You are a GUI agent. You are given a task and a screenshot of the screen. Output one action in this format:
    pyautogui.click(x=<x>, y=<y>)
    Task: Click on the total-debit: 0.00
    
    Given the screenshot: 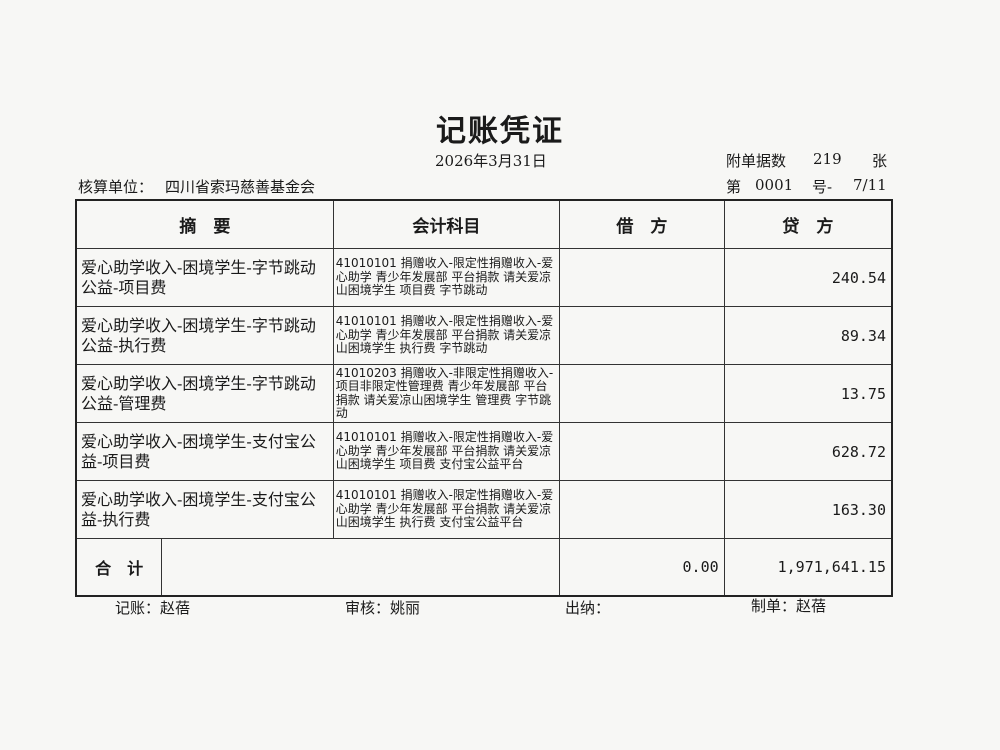 What is the action you would take?
    pyautogui.click(x=642, y=567)
    